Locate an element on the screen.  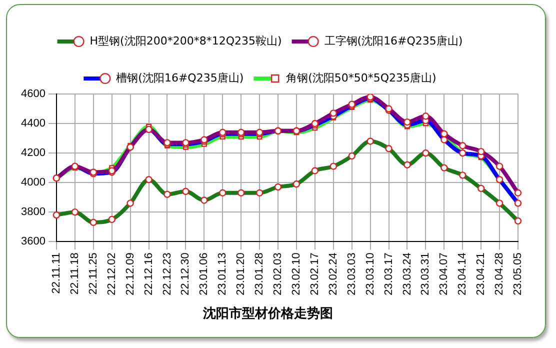
x-tick-label: 23.01.13 is located at coordinates (222, 274).